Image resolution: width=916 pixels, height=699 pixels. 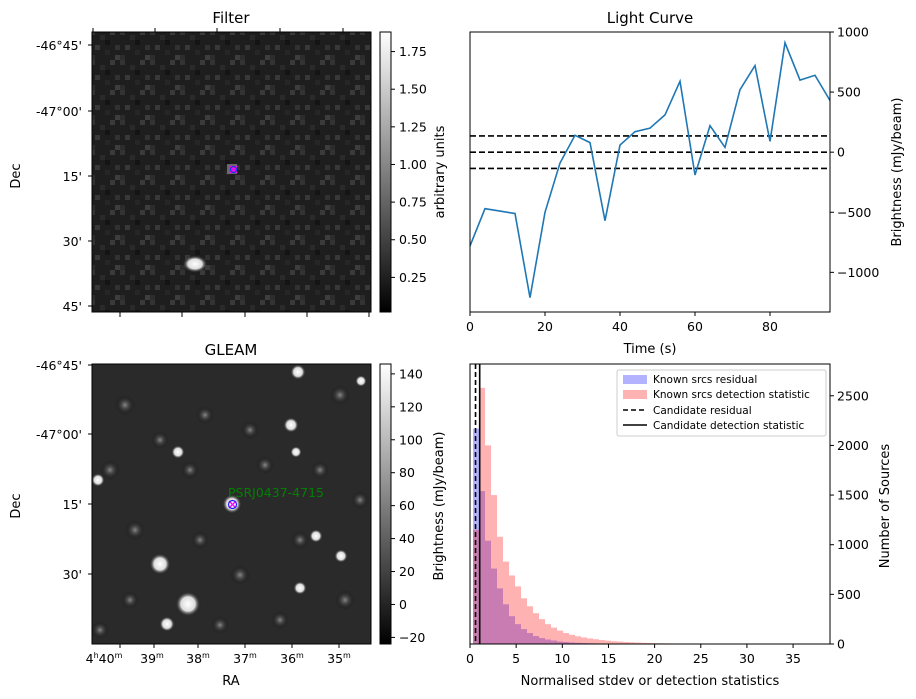 What do you see at coordinates (545, 326) in the screenshot?
I see `x-tick-label: 20` at bounding box center [545, 326].